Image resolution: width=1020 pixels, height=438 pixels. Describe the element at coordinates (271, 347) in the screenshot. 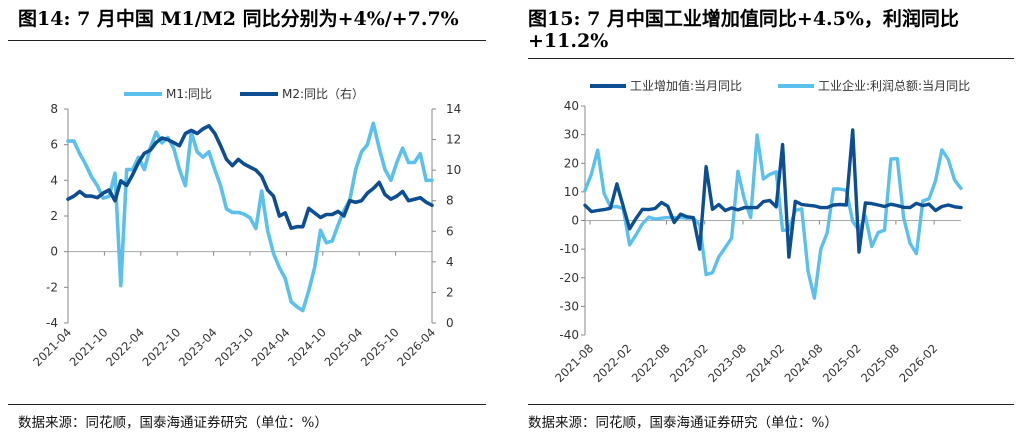

I see `x-tick-label: 2024-04` at that location.